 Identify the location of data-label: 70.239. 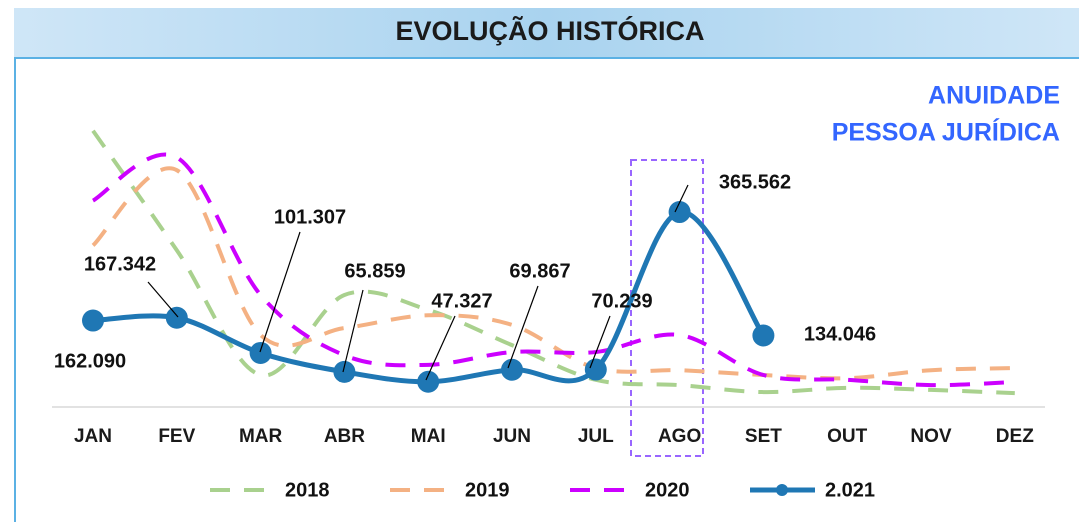
(621, 301).